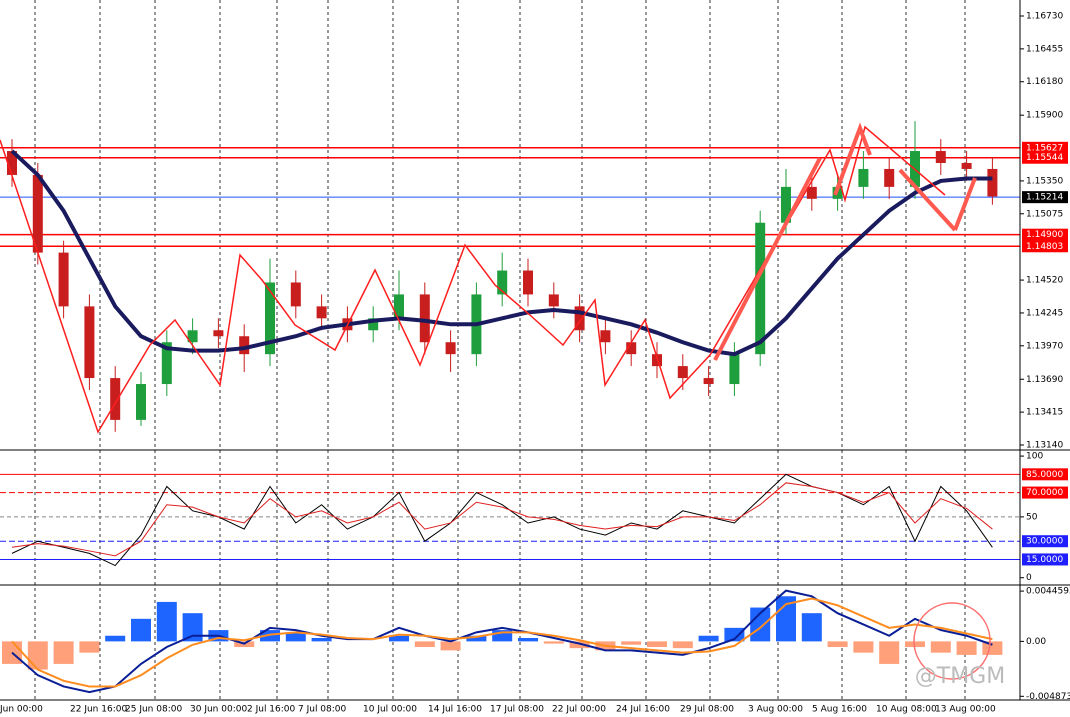  I want to click on y-tick-label: 70.0000, so click(1044, 493).